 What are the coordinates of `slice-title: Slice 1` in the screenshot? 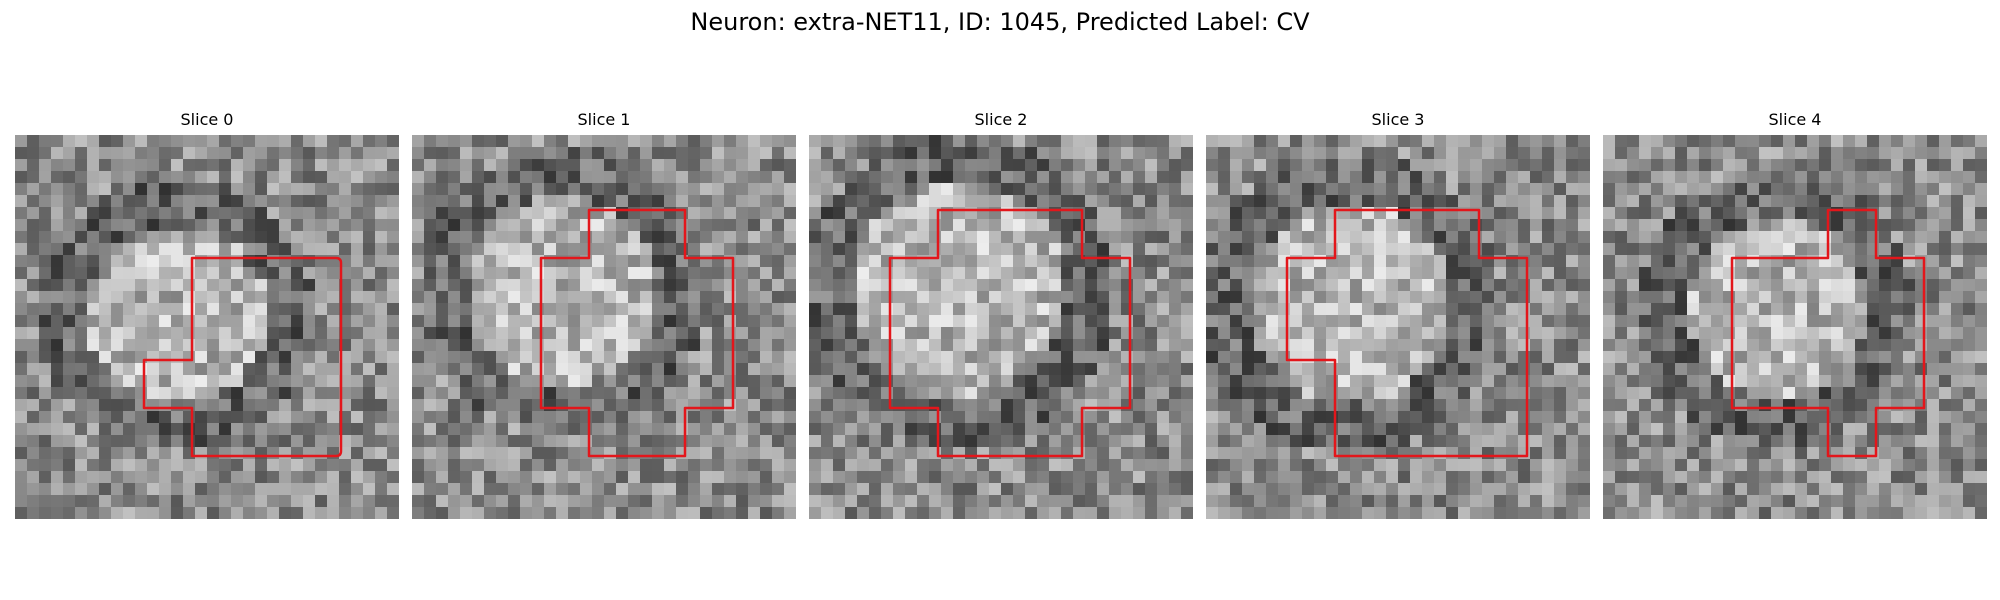 It's located at (604, 119).